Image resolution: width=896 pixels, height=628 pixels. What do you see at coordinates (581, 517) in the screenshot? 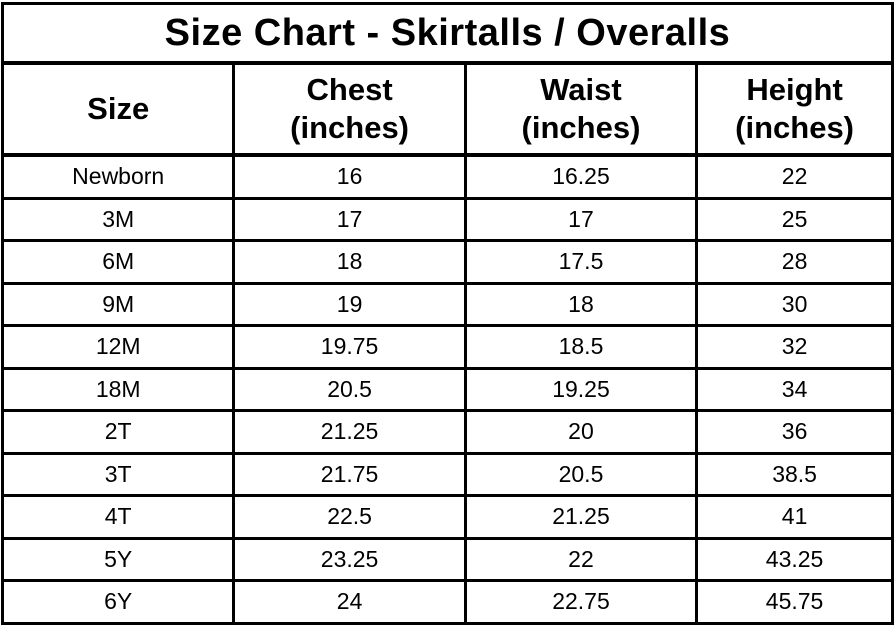
I see `waist-value-cell: 21.25` at bounding box center [581, 517].